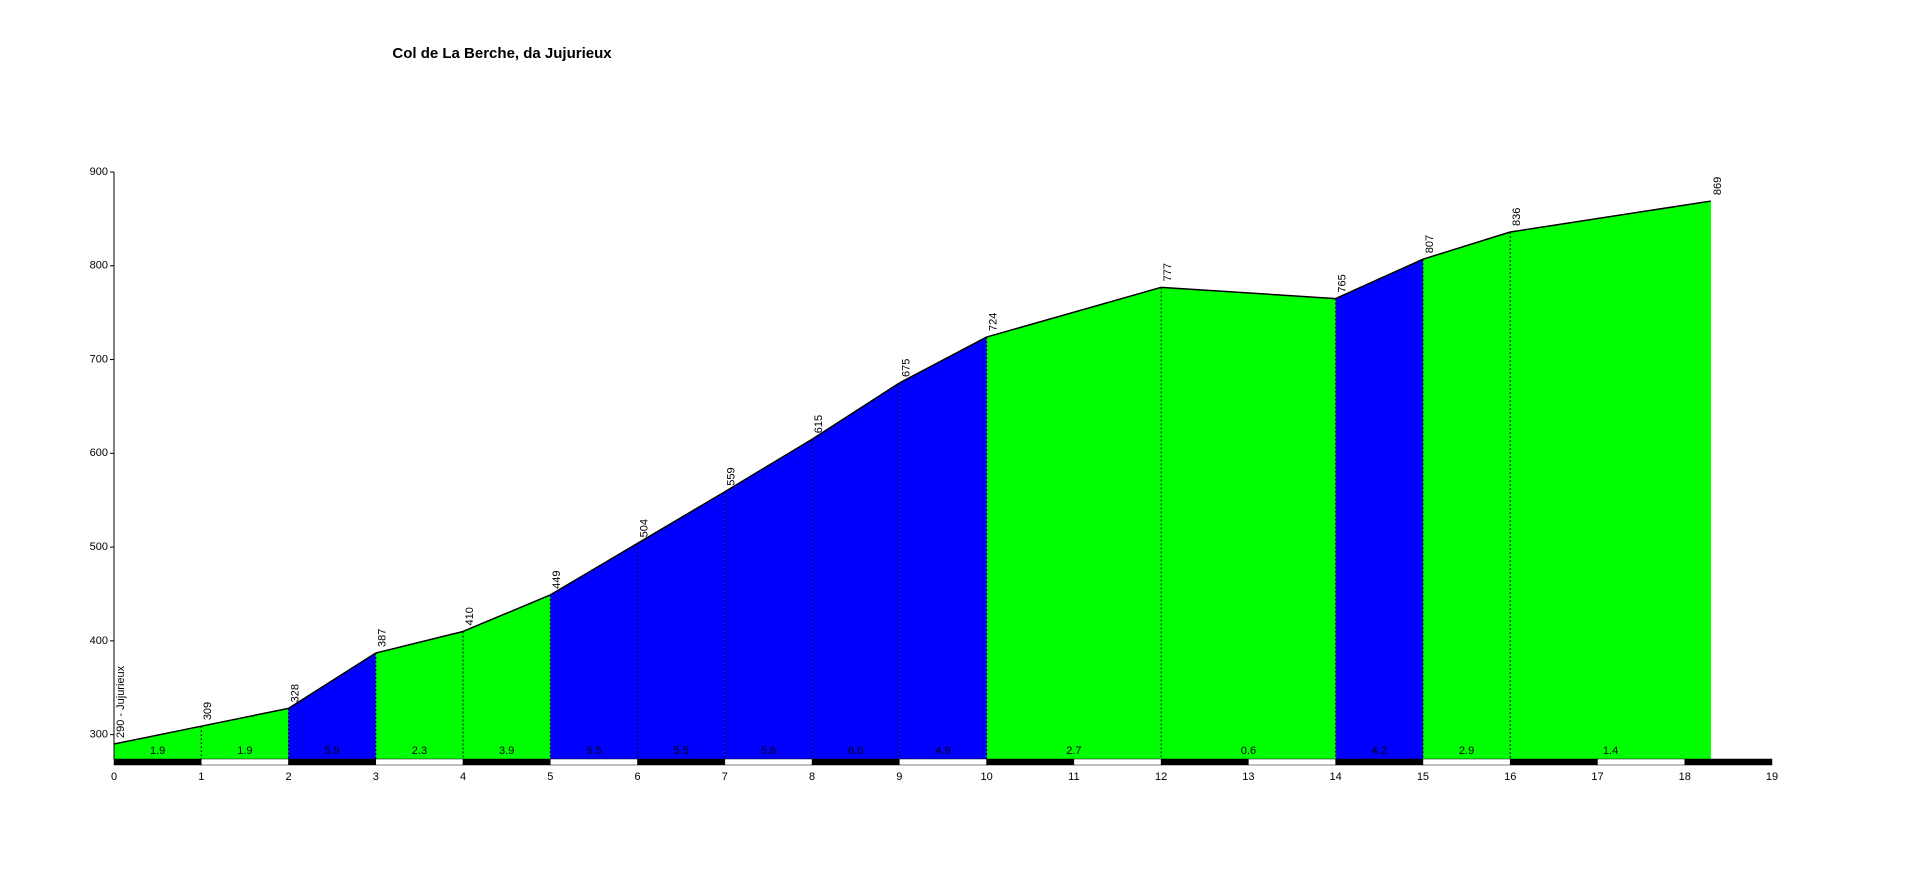 The height and width of the screenshot is (881, 1908). What do you see at coordinates (994, 322) in the screenshot?
I see `elevation-label: 724` at bounding box center [994, 322].